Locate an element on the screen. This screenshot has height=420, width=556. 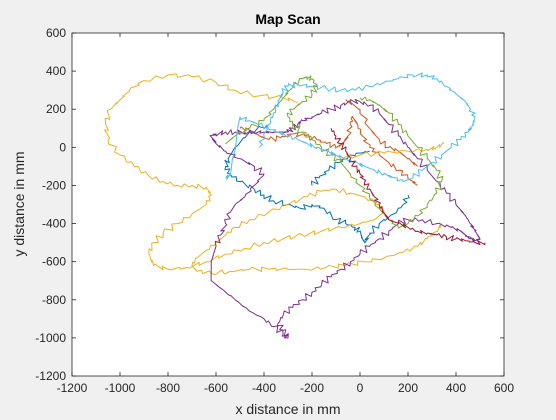
y-tick-label: 600 is located at coordinates (56, 33).